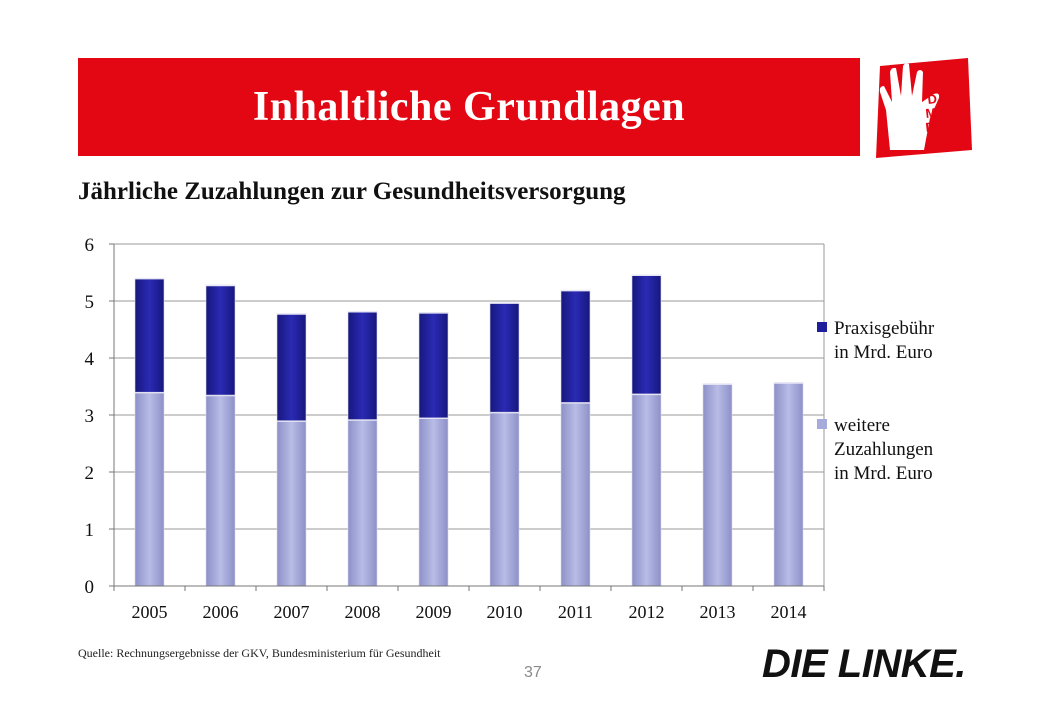 This screenshot has height=720, width=1040. What do you see at coordinates (220, 490) in the screenshot?
I see `bar-weitere-zuzahlungen-2006` at bounding box center [220, 490].